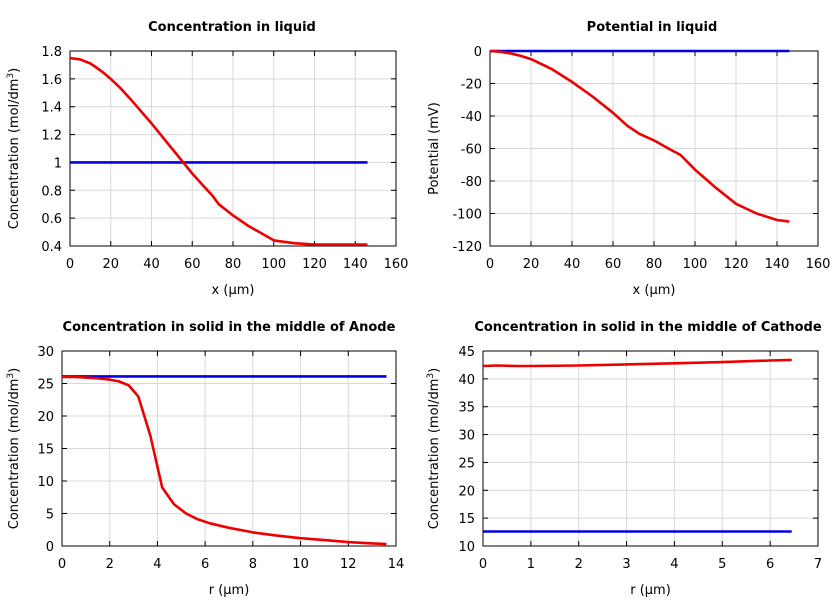 Image resolution: width=840 pixels, height=600 pixels. I want to click on y-tick-label: 0.8, so click(51, 191).